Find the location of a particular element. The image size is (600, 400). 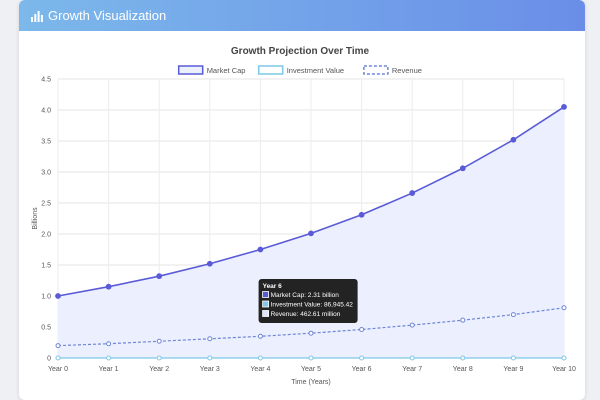

x-tick-label: Year 4 is located at coordinates (260, 369).